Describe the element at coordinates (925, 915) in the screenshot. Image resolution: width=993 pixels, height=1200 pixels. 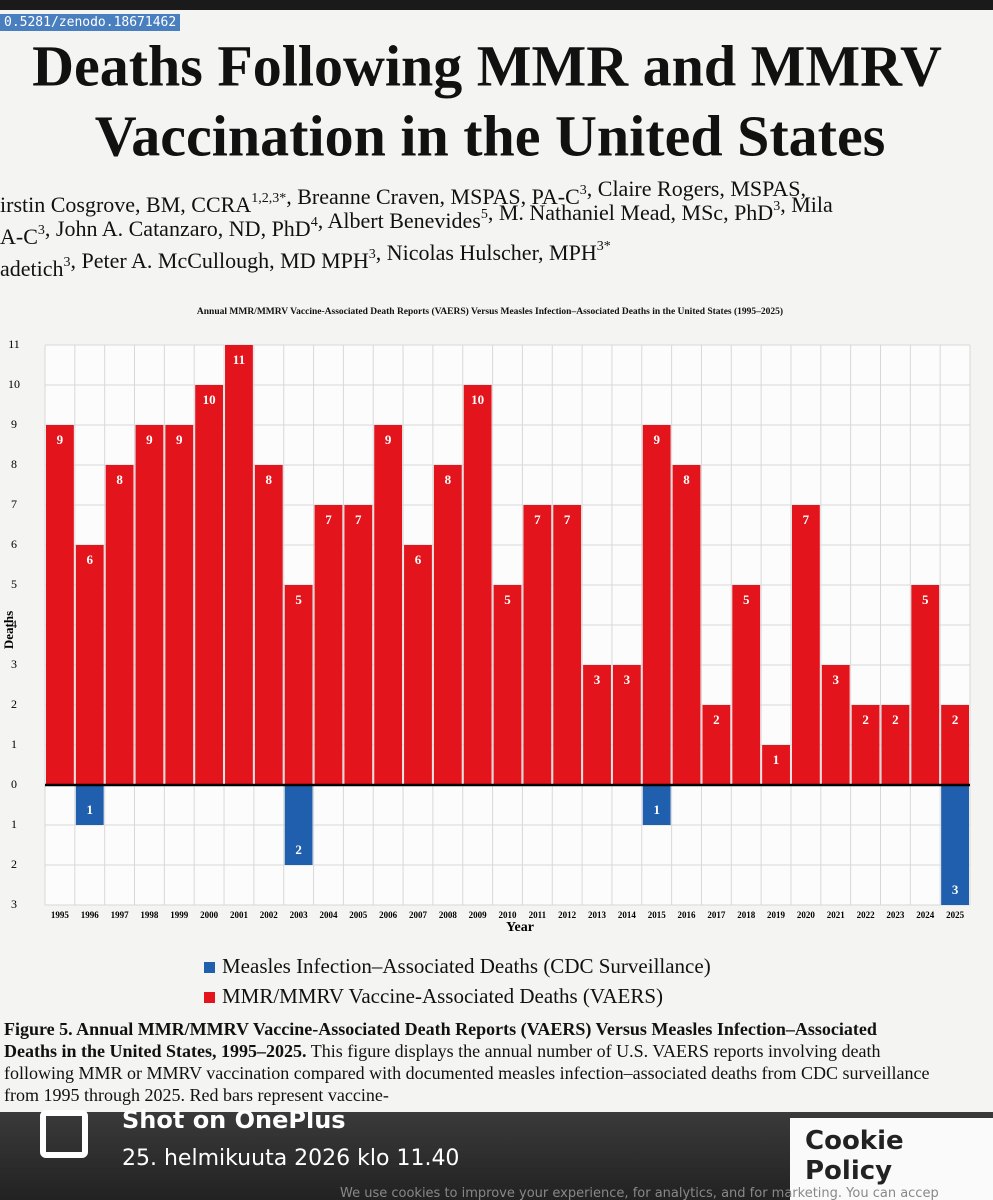
I see `x-tick-label: 2024` at that location.